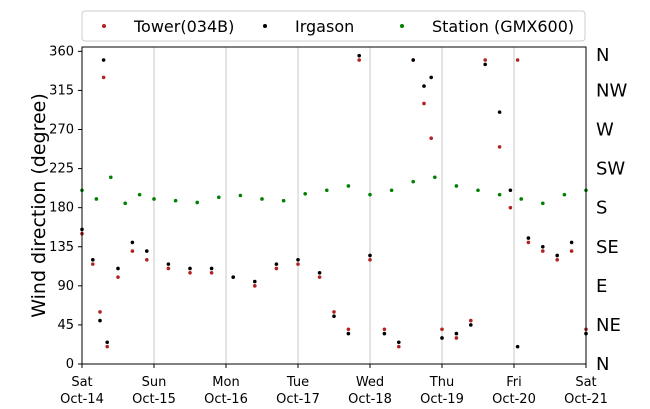 This screenshot has width=650, height=409. What do you see at coordinates (226, 399) in the screenshot?
I see `x-tick-date: Oct-16` at bounding box center [226, 399].